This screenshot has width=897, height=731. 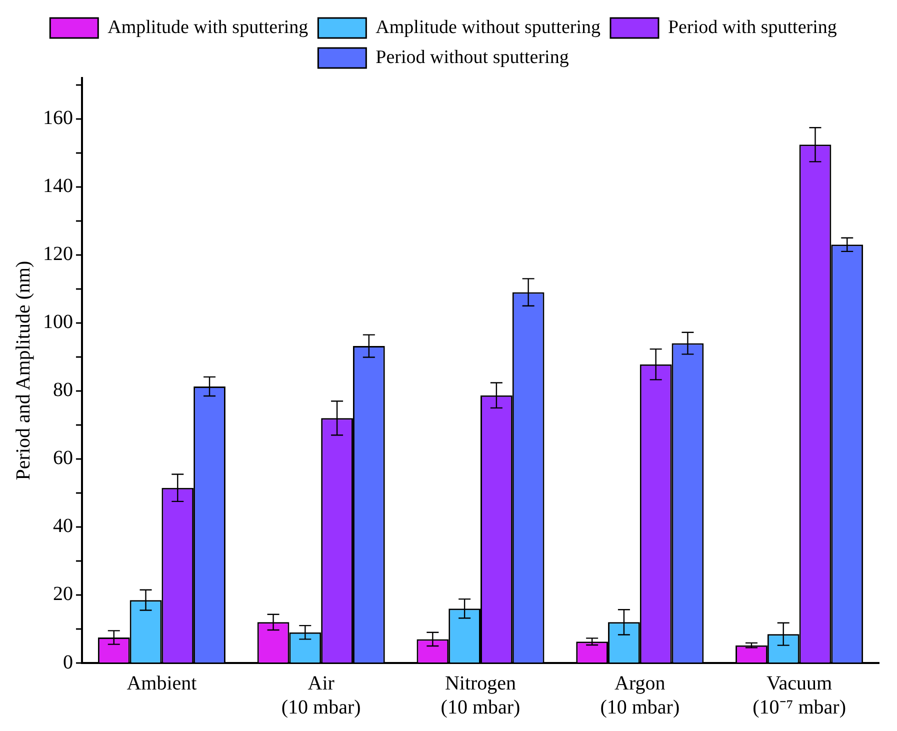 I want to click on x-tick-label: Nitrogen (10 mbar), so click(x=480, y=695).